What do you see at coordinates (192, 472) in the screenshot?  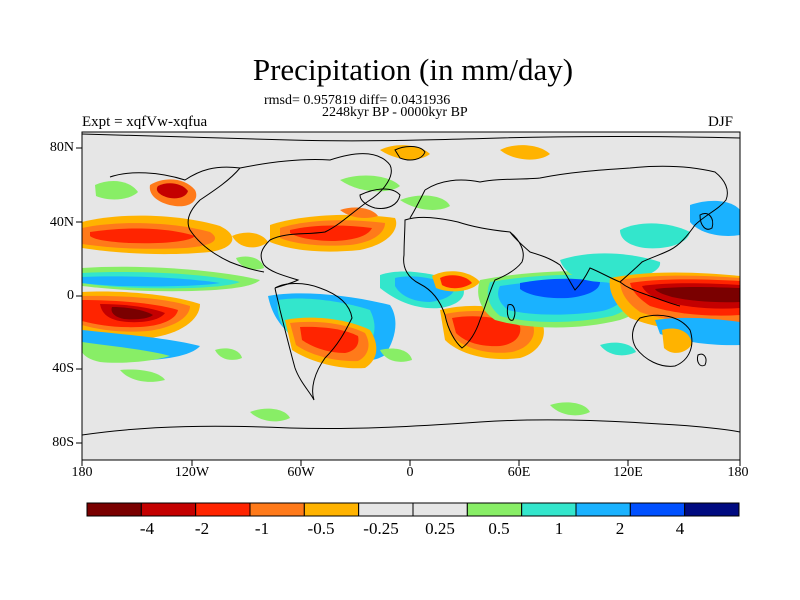 I see `lon-label-120w: 120W` at bounding box center [192, 472].